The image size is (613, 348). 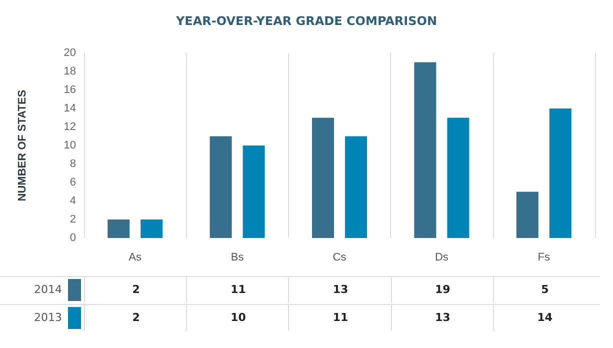 I want to click on x-tick-label: As, so click(x=135, y=258).